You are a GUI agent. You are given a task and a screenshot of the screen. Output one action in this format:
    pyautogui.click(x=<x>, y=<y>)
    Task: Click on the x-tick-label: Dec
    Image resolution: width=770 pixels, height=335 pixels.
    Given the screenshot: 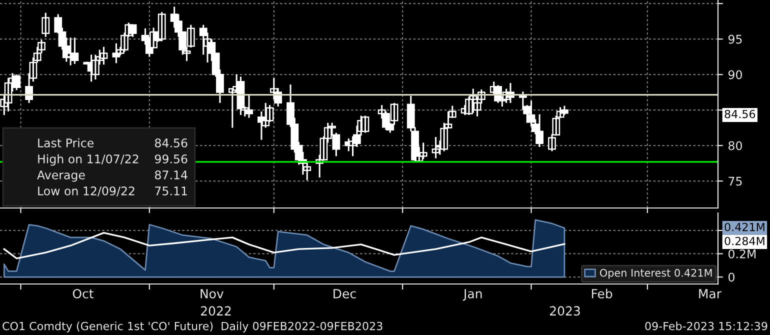 What is the action you would take?
    pyautogui.click(x=345, y=293)
    